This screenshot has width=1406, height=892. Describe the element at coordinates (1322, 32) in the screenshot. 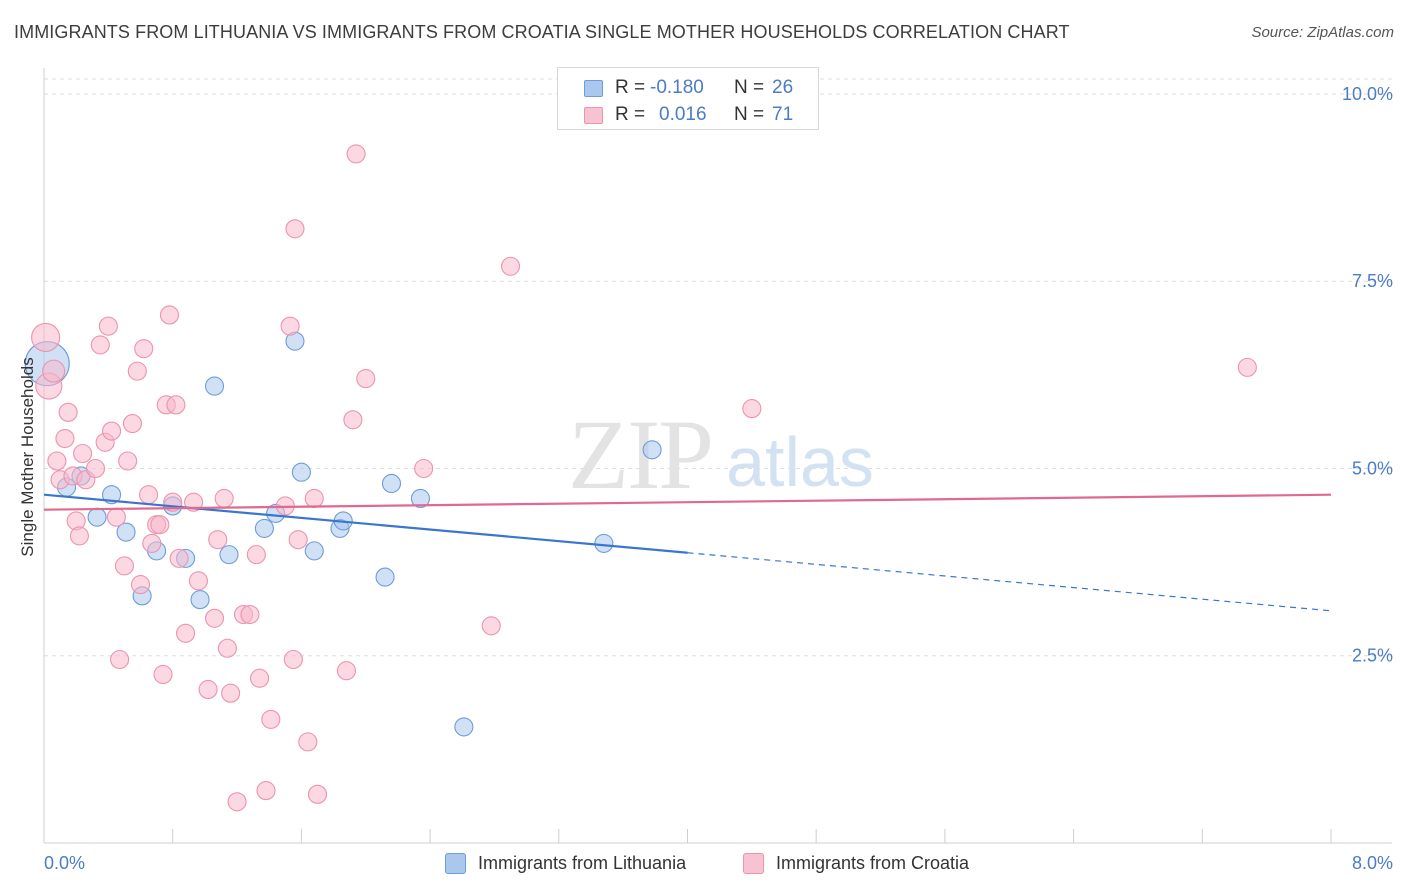

I see `chart-source: Source: ZipAtlas.com` at that location.